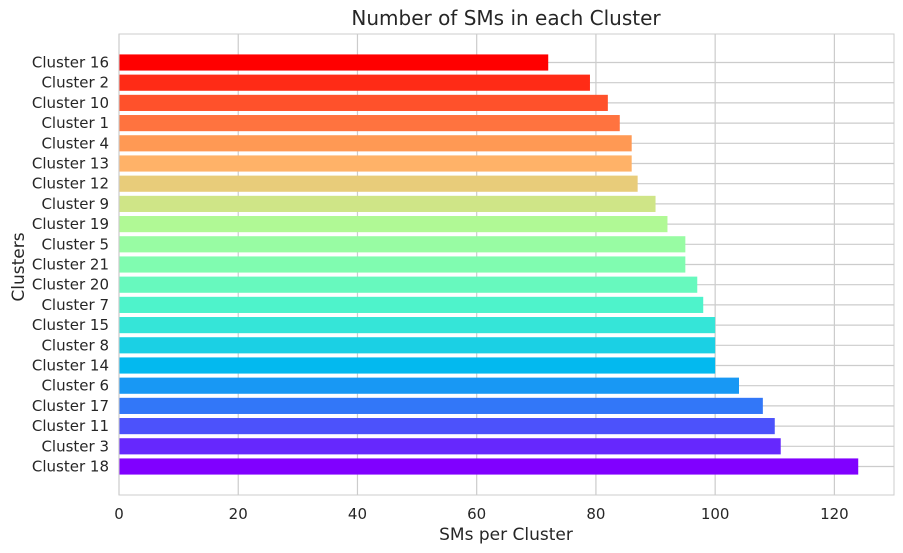 This screenshot has width=903, height=553. I want to click on y-tick-label: Cluster 16, so click(70, 63).